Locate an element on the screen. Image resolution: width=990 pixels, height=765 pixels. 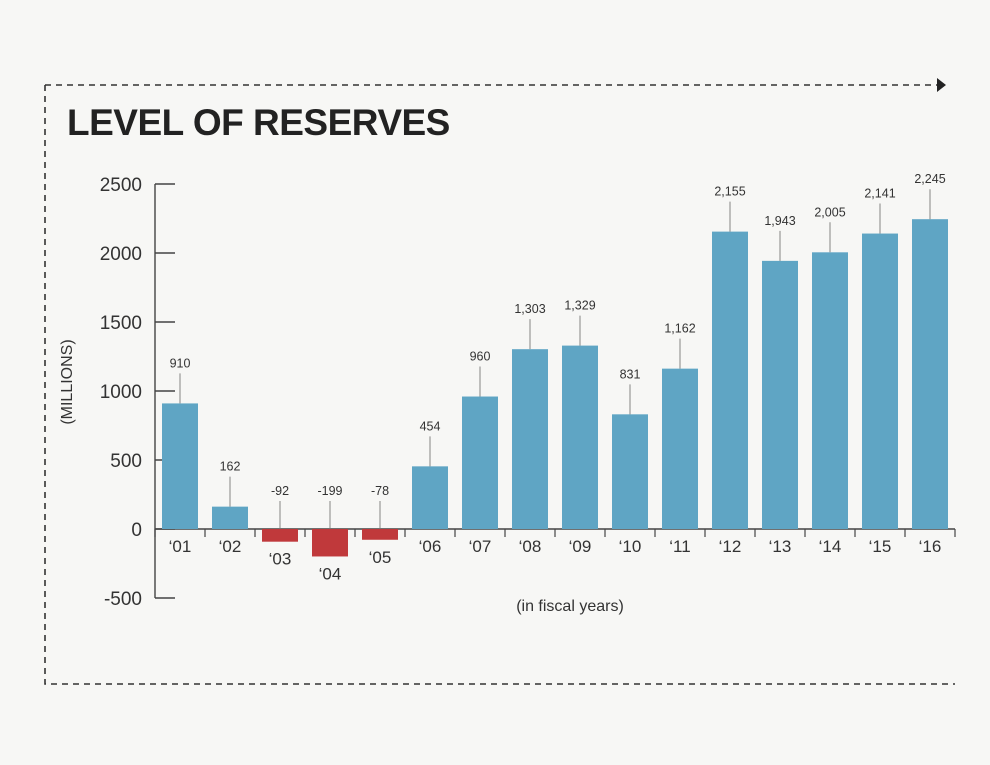
data-label: 162 is located at coordinates (230, 467).